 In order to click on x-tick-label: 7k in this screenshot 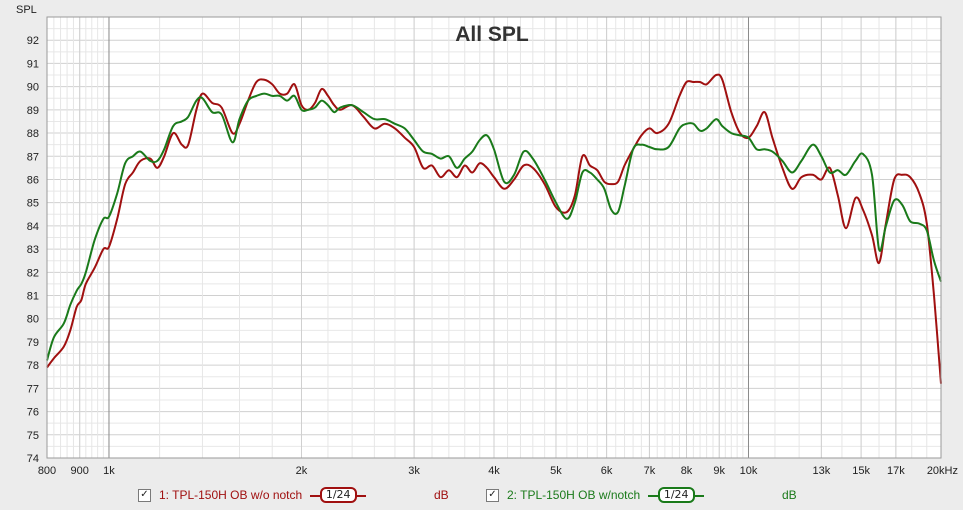, I will do `click(650, 471)`.